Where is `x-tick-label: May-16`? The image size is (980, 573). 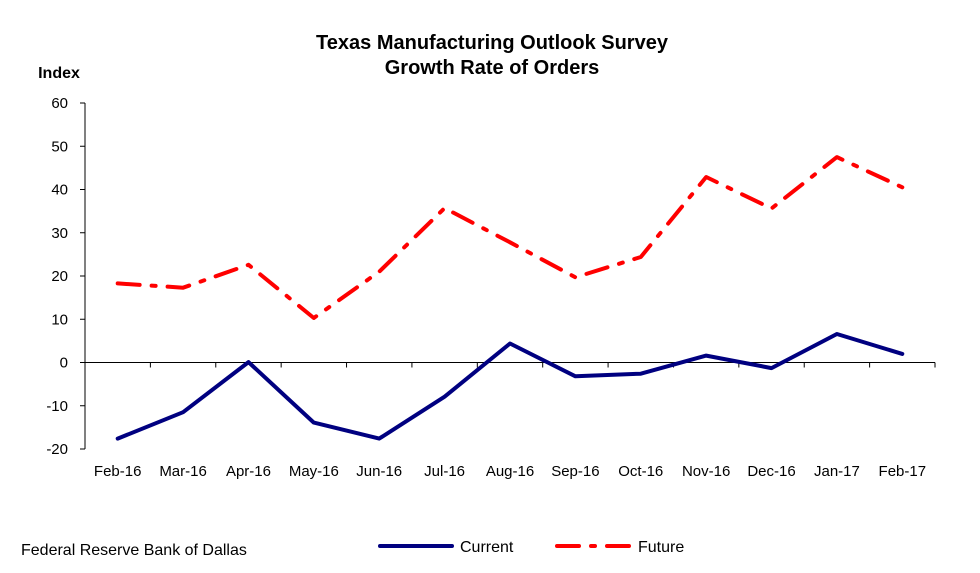 x-tick-label: May-16 is located at coordinates (314, 471).